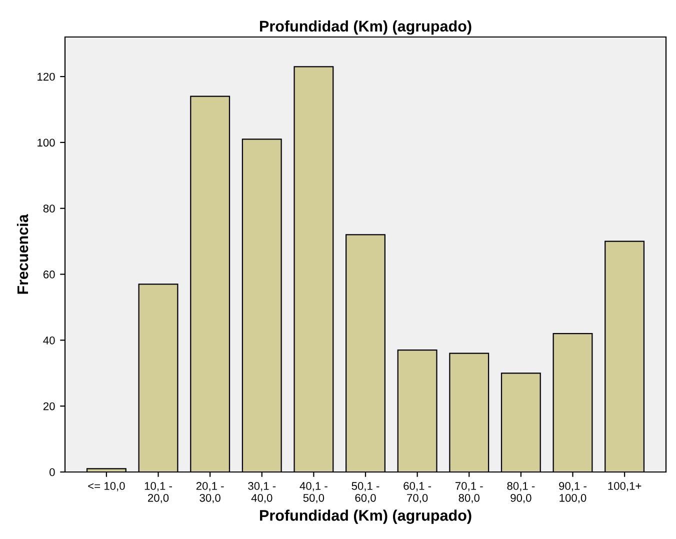 This screenshot has height=539, width=676. Describe the element at coordinates (210, 493) in the screenshot. I see `x-tick-label: 20,1 - 30,0` at that location.